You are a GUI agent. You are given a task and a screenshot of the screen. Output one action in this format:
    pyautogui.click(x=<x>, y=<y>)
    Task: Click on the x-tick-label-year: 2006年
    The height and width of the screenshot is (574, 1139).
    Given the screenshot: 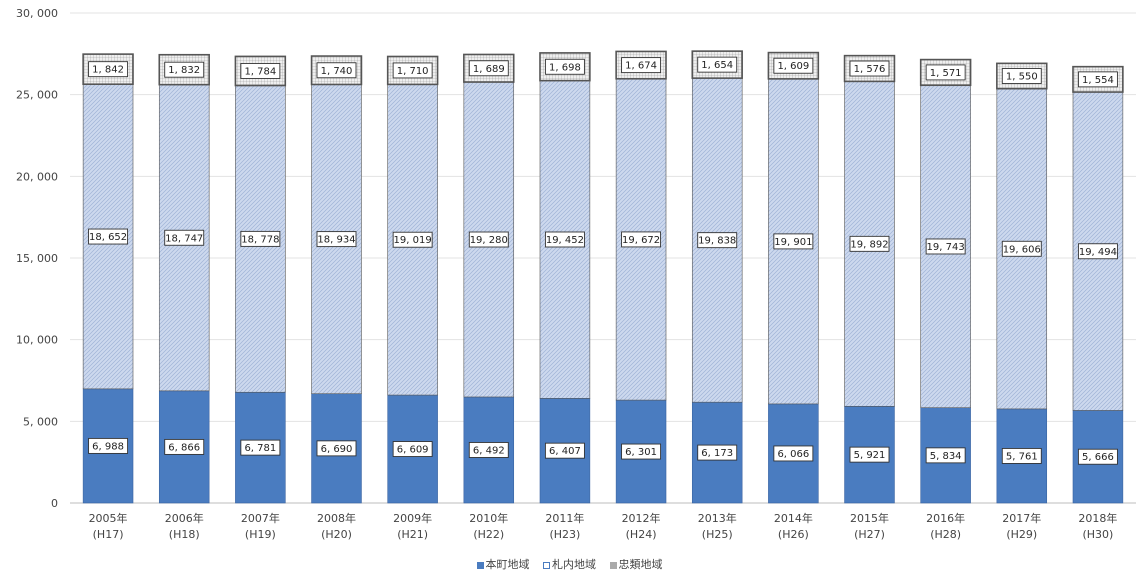 What is the action you would take?
    pyautogui.click(x=184, y=518)
    